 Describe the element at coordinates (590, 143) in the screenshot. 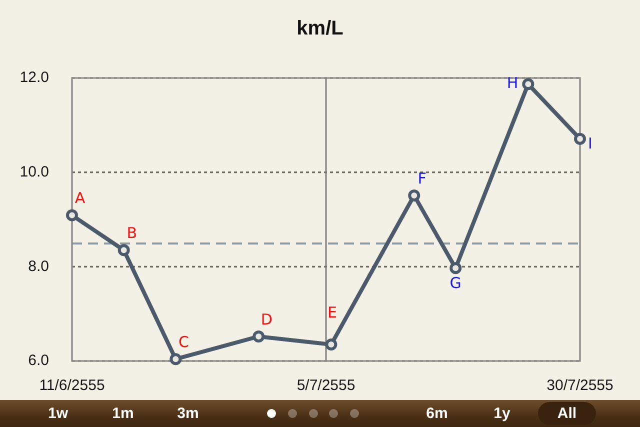

I see `annotation: I` at that location.